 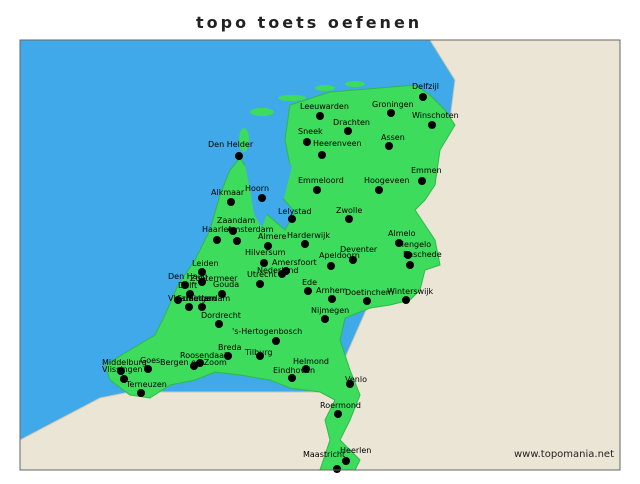 I want to click on city-label: Nederland, so click(x=277, y=270).